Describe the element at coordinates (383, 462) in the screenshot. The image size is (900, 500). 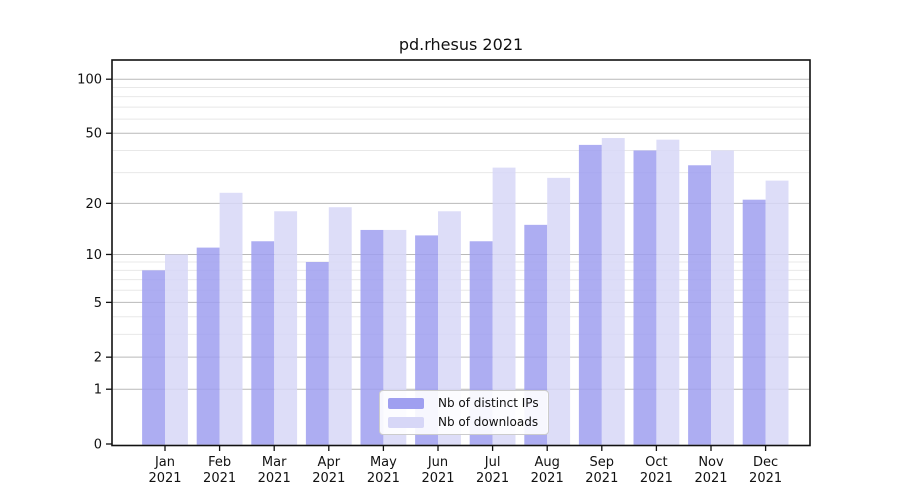
I see `x-axis-tick-label: May` at that location.